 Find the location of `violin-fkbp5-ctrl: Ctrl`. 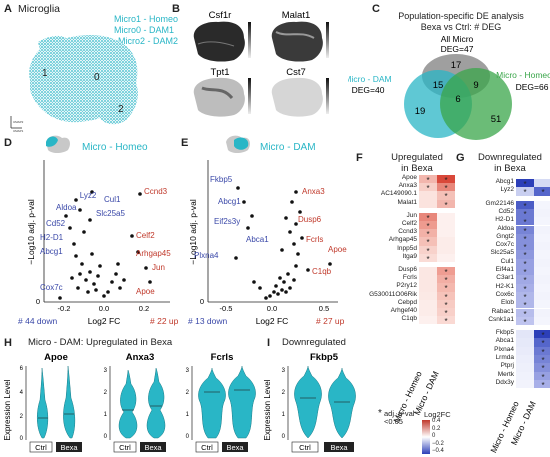

violin-fkbp5-ctrl: Ctrl is located at coordinates (305, 447).